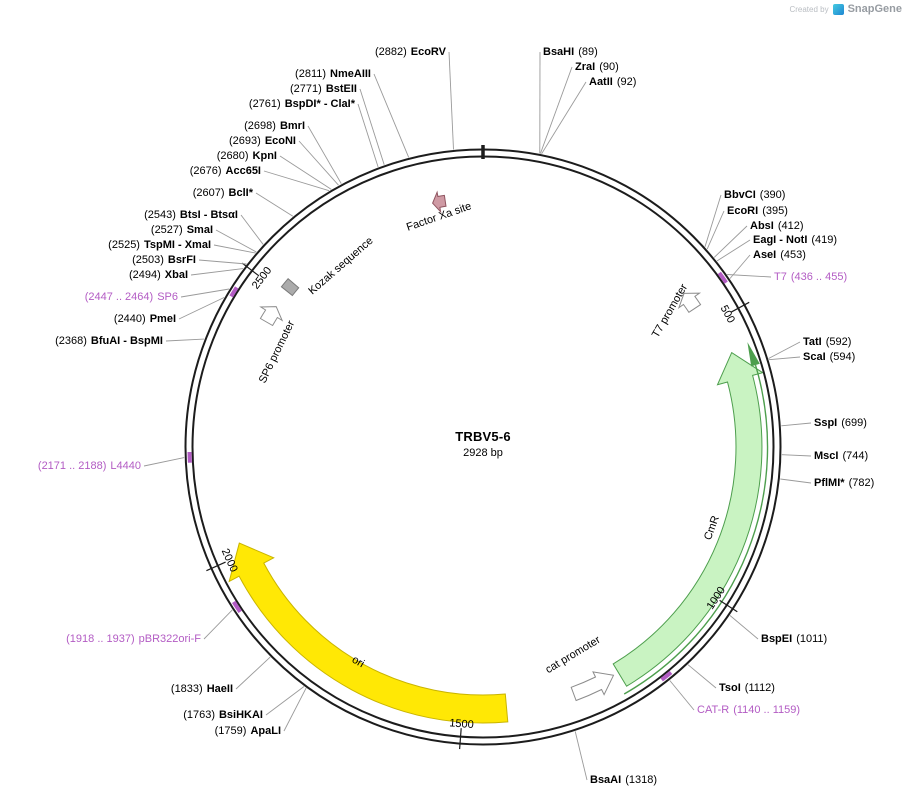 The width and height of the screenshot is (908, 798). Describe the element at coordinates (682, 695) in the screenshot. I see `leader-line-cat-r` at that location.